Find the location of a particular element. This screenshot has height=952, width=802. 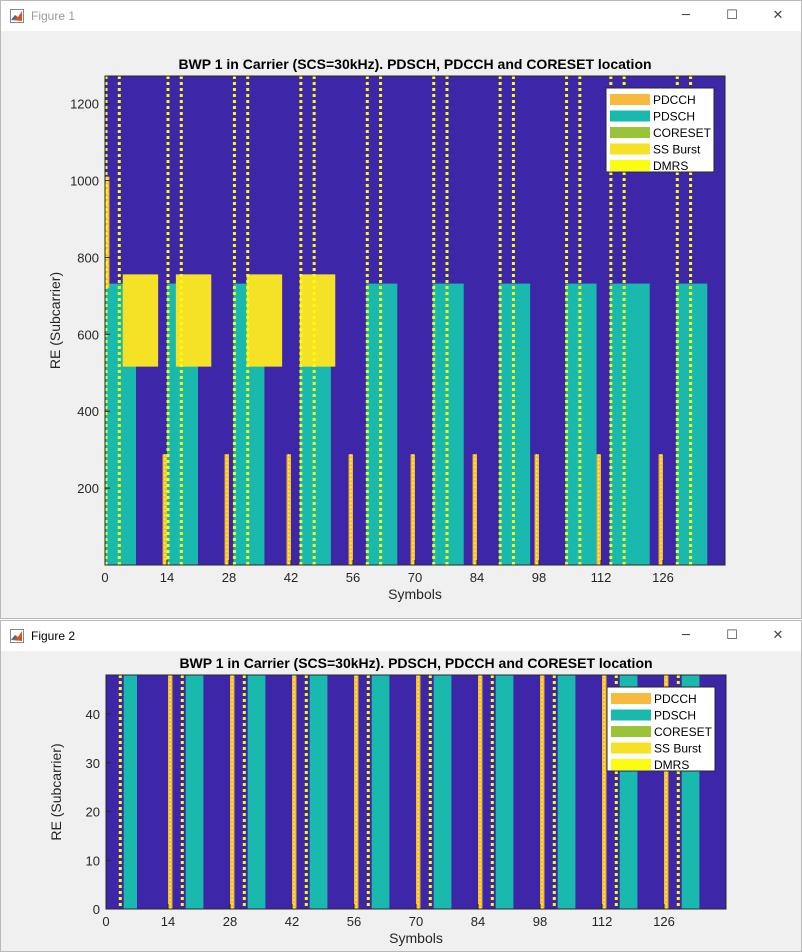

y-tick-label: 10 is located at coordinates (93, 860).